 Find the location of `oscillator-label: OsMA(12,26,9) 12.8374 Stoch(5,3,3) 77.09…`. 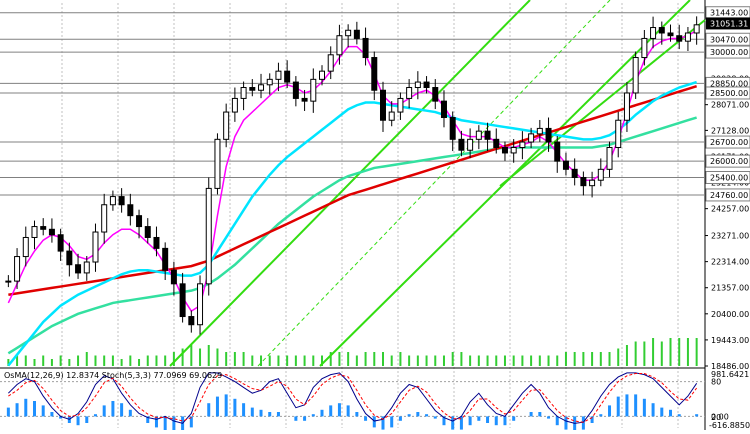

oscillator-label: OsMA(12,26,9) 12.8374 Stoch(5,3,3) 77.09… is located at coordinates (113, 375).